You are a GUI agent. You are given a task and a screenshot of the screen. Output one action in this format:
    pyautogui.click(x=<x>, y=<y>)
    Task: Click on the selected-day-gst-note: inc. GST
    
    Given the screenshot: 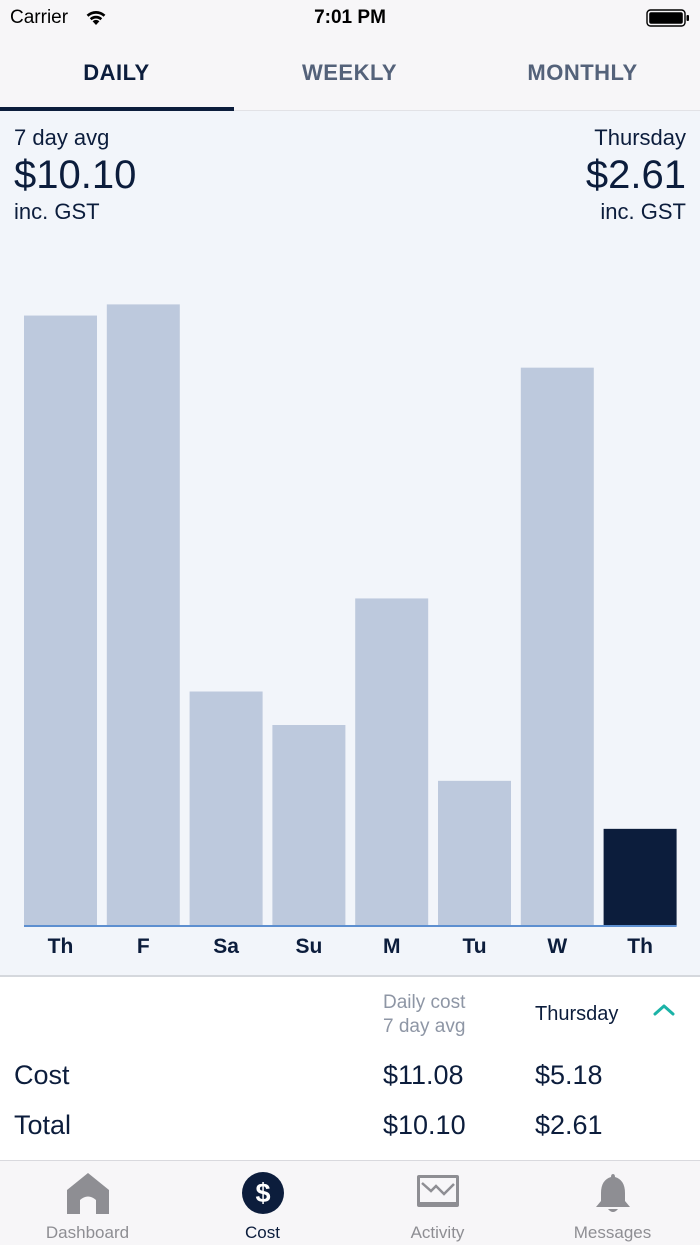 What is the action you would take?
    pyautogui.click(x=643, y=211)
    